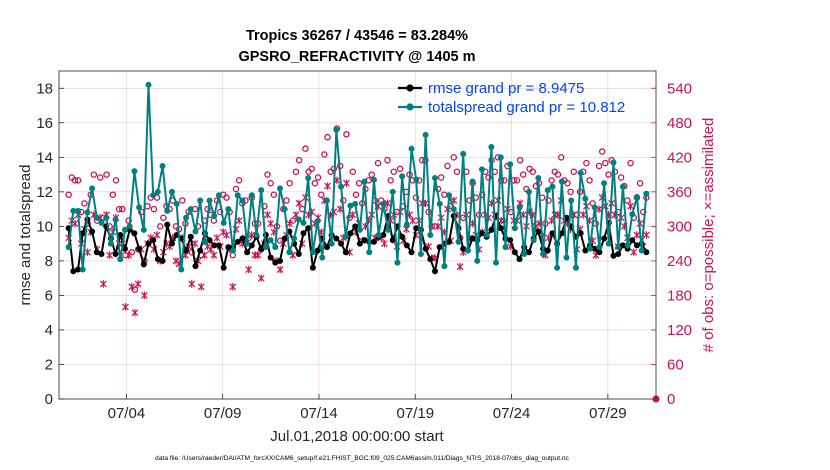  What do you see at coordinates (357, 36) in the screenshot?
I see `chart-title: Tropics 36267 / 43546 = 83.284%` at bounding box center [357, 36].